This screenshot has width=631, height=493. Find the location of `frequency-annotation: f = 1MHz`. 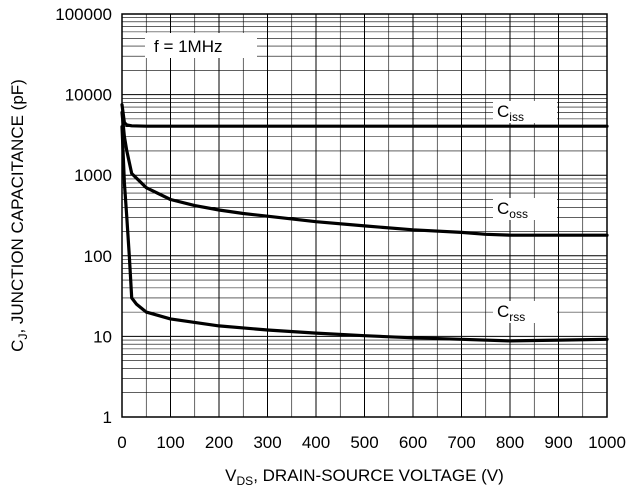

frequency-annotation: f = 1MHz is located at coordinates (201, 45).